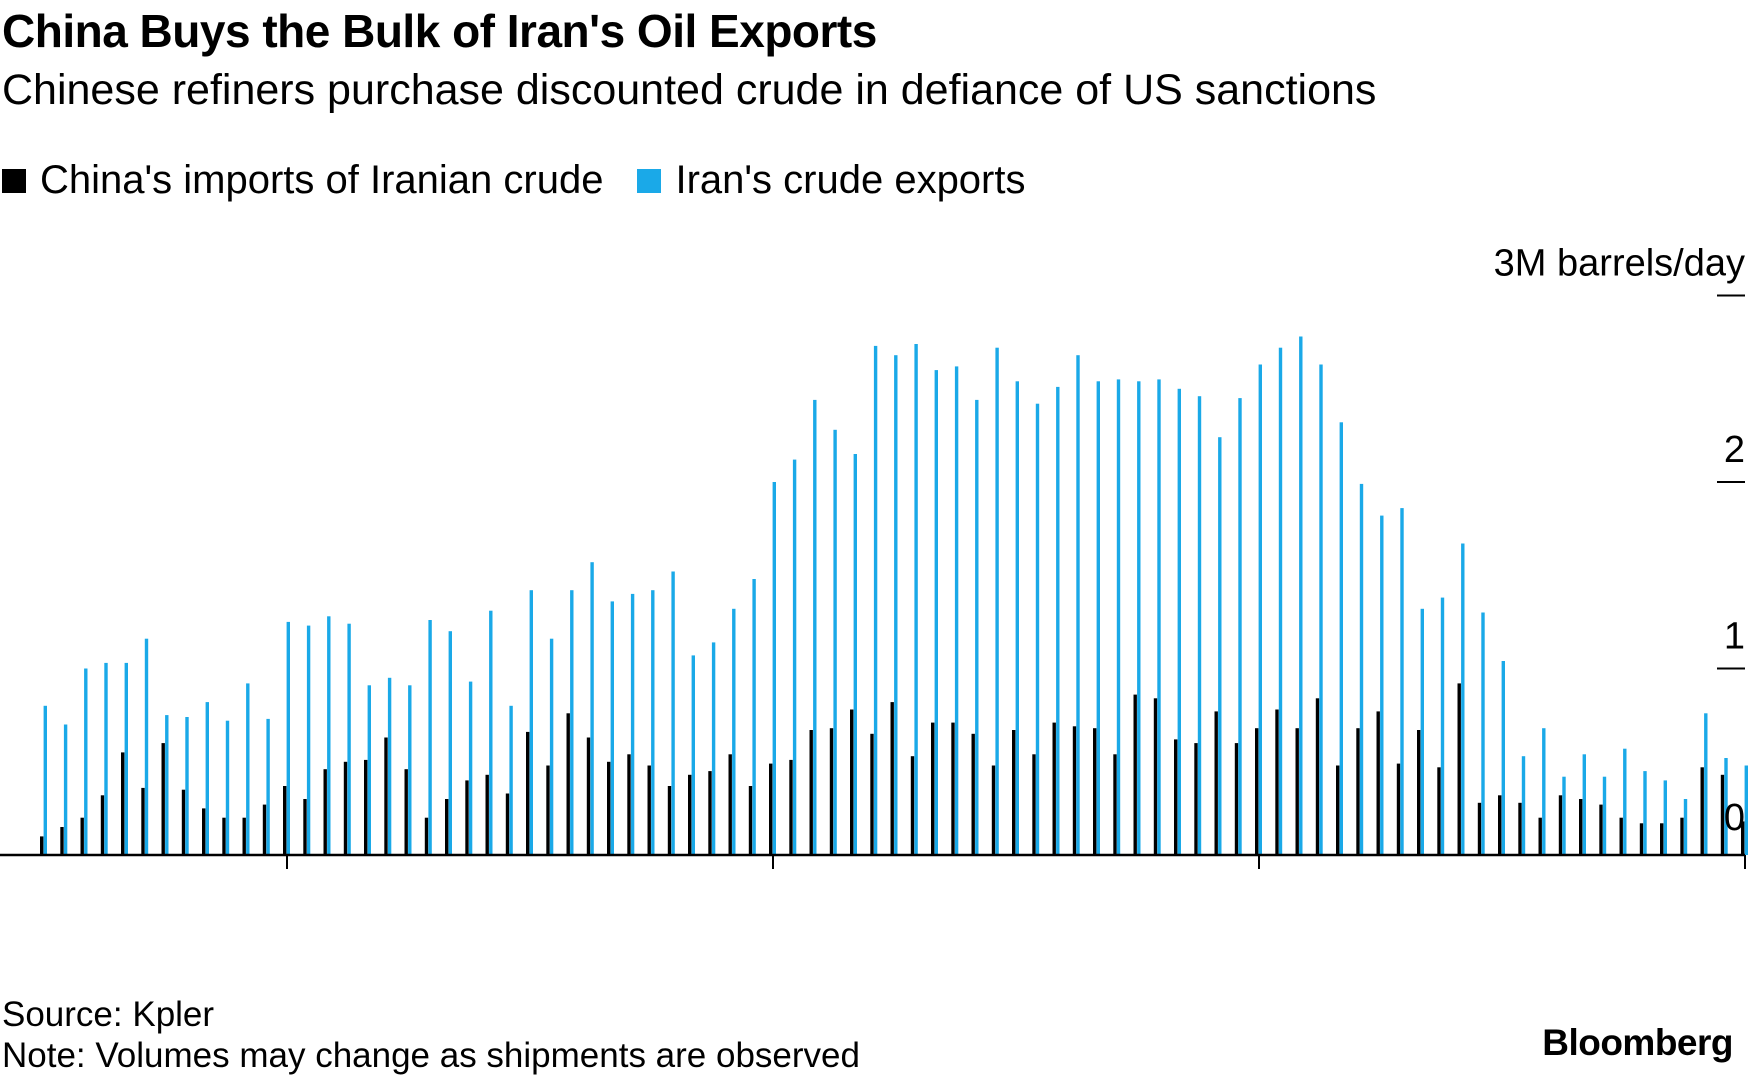 This screenshot has width=1751, height=1080. What do you see at coordinates (14, 180) in the screenshot?
I see `legend-swatch-china-imports` at bounding box center [14, 180].